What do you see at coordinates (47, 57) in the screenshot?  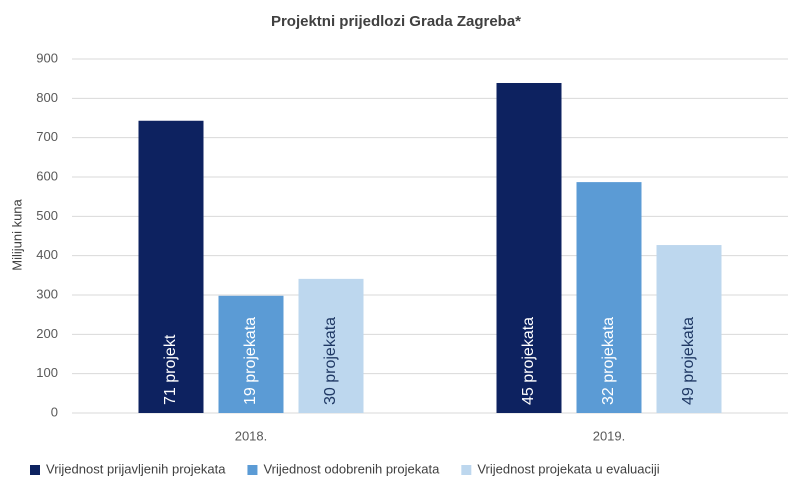 I see `y-tick-label: 900` at bounding box center [47, 57].